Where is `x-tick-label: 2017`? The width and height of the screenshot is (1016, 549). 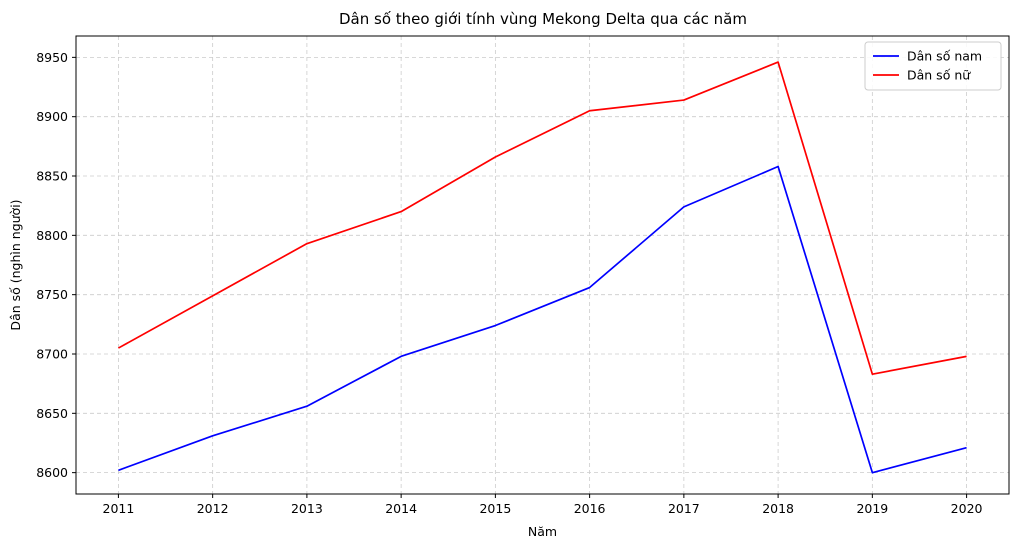
x-tick-label: 2017 is located at coordinates (684, 508).